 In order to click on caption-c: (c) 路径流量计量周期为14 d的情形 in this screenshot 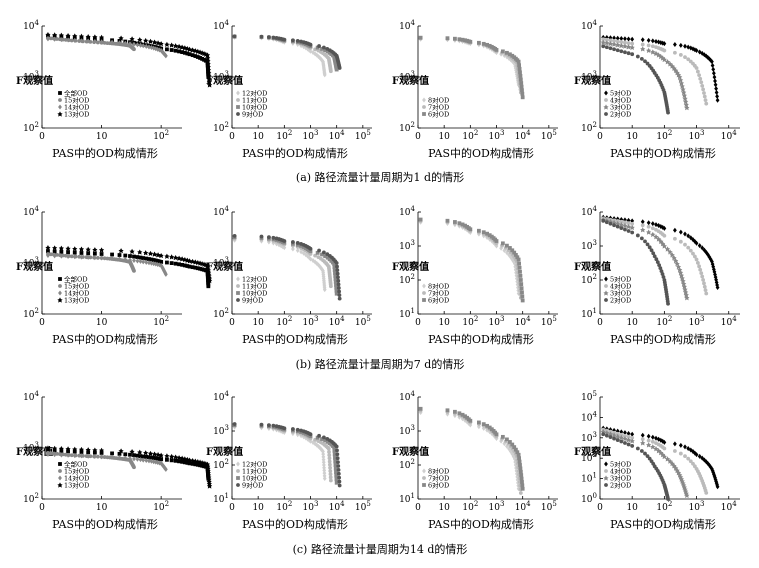, I will do `click(380, 549)`.